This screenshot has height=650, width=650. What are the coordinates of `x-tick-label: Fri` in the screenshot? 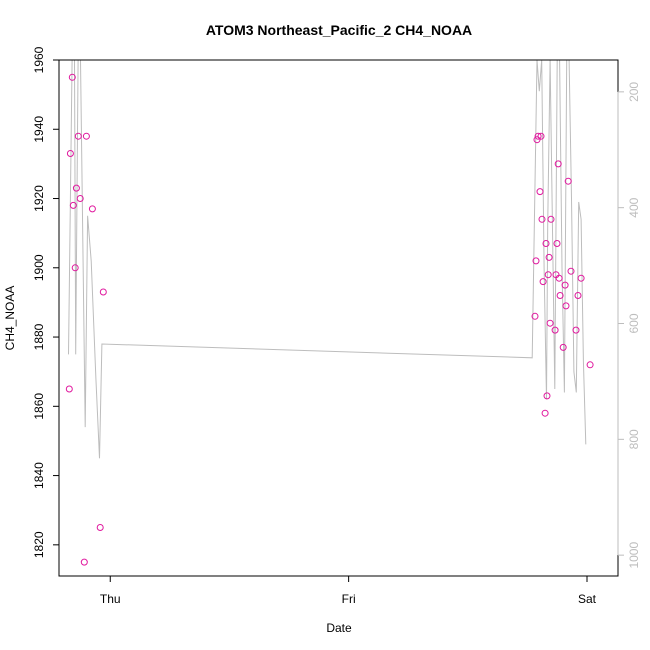 It's located at (349, 599).